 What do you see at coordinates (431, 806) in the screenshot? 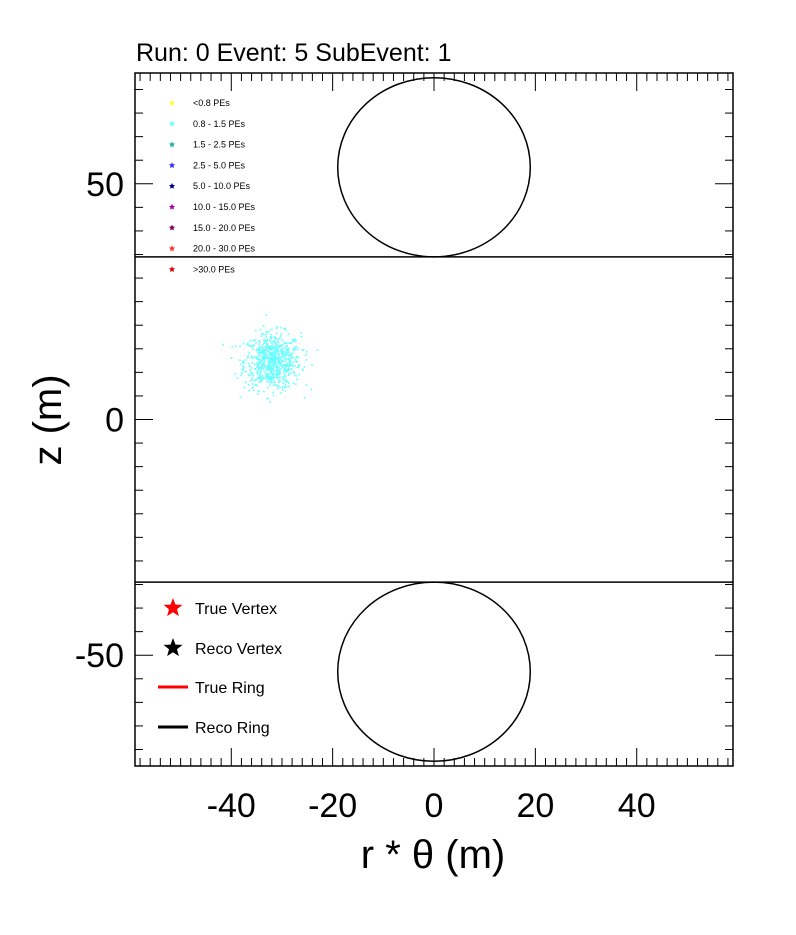
I see `x-tick-labels: -40 -20 0 20 40` at bounding box center [431, 806].